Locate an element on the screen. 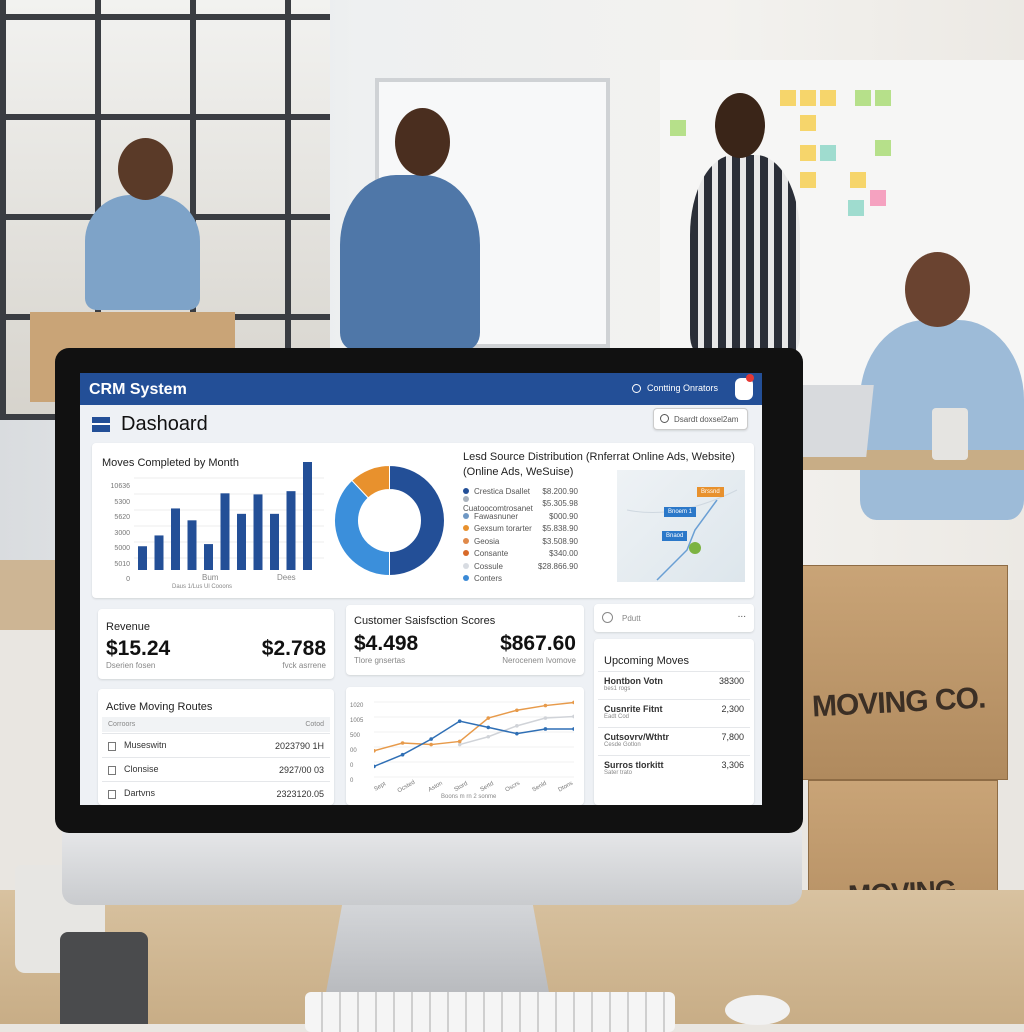 This screenshot has height=1032, width=1024. legend-item: Gexsum torarter $5.838.90 is located at coordinates (520, 529).